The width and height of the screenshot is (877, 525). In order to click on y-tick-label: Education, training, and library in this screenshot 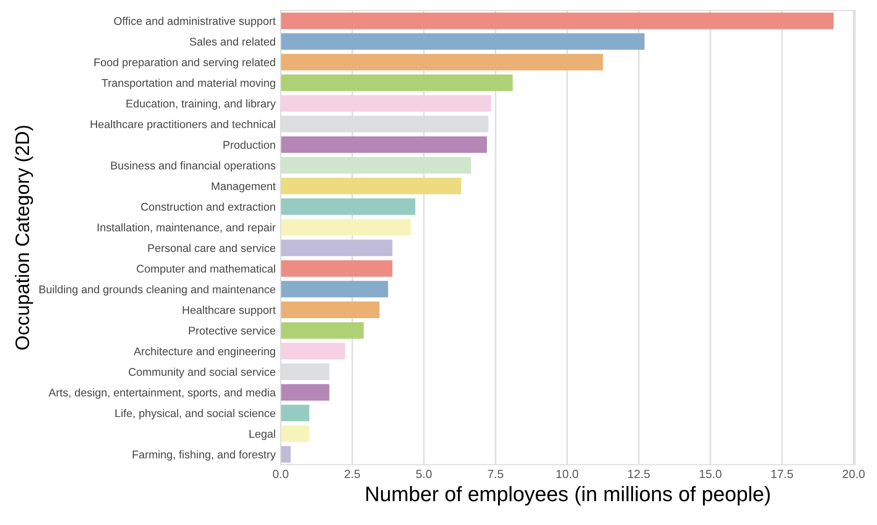, I will do `click(201, 104)`.